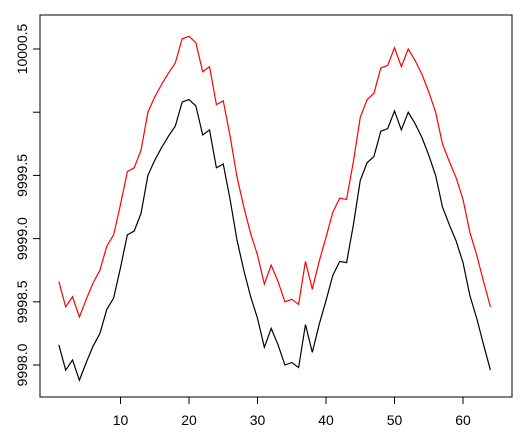  Describe the element at coordinates (463, 420) in the screenshot. I see `x-tick-label: 60` at that location.